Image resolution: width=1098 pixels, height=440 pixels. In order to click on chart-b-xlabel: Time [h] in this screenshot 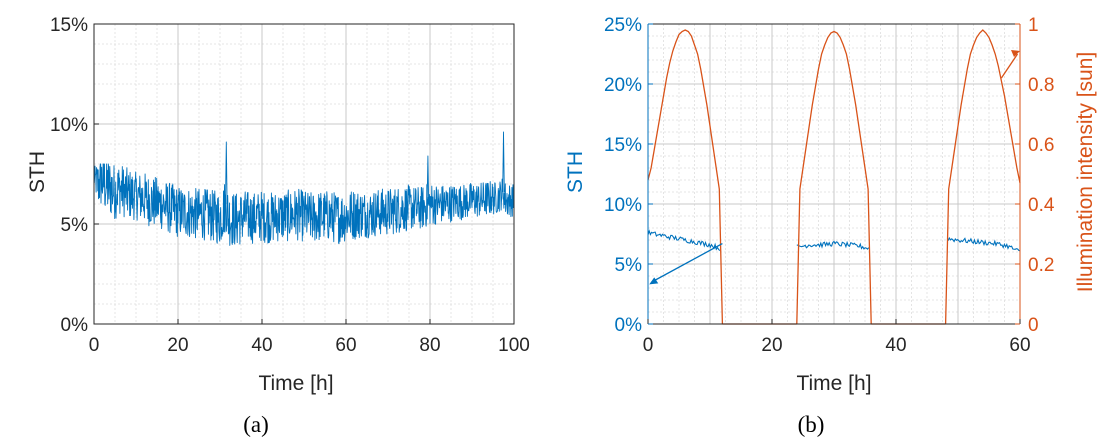, I will do `click(833, 383)`.